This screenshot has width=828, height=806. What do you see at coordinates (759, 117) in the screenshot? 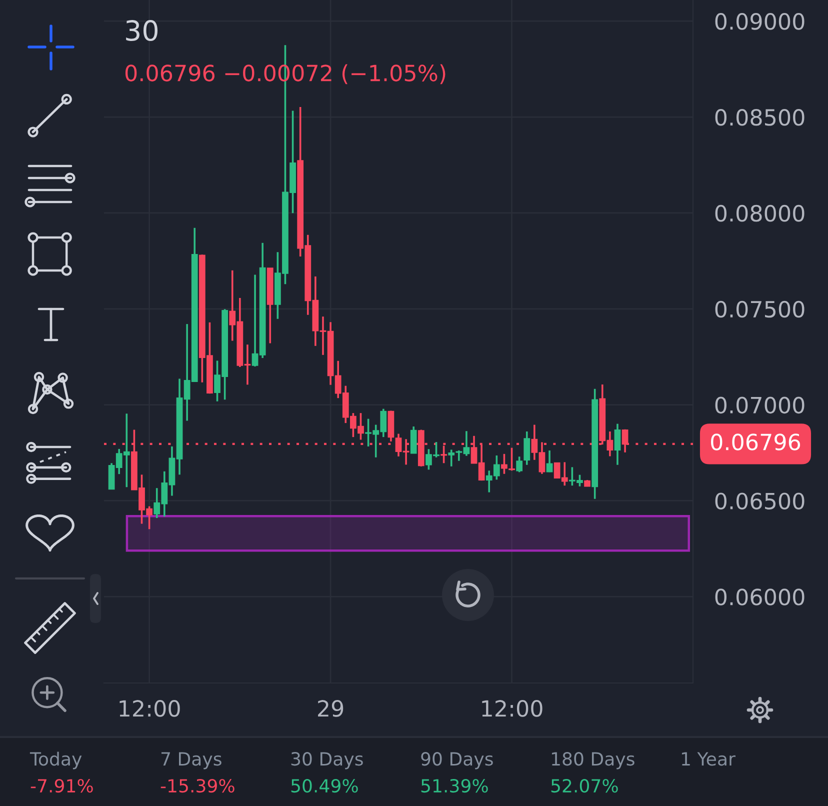
I see `y-tick-label: 0.08500` at bounding box center [759, 117].